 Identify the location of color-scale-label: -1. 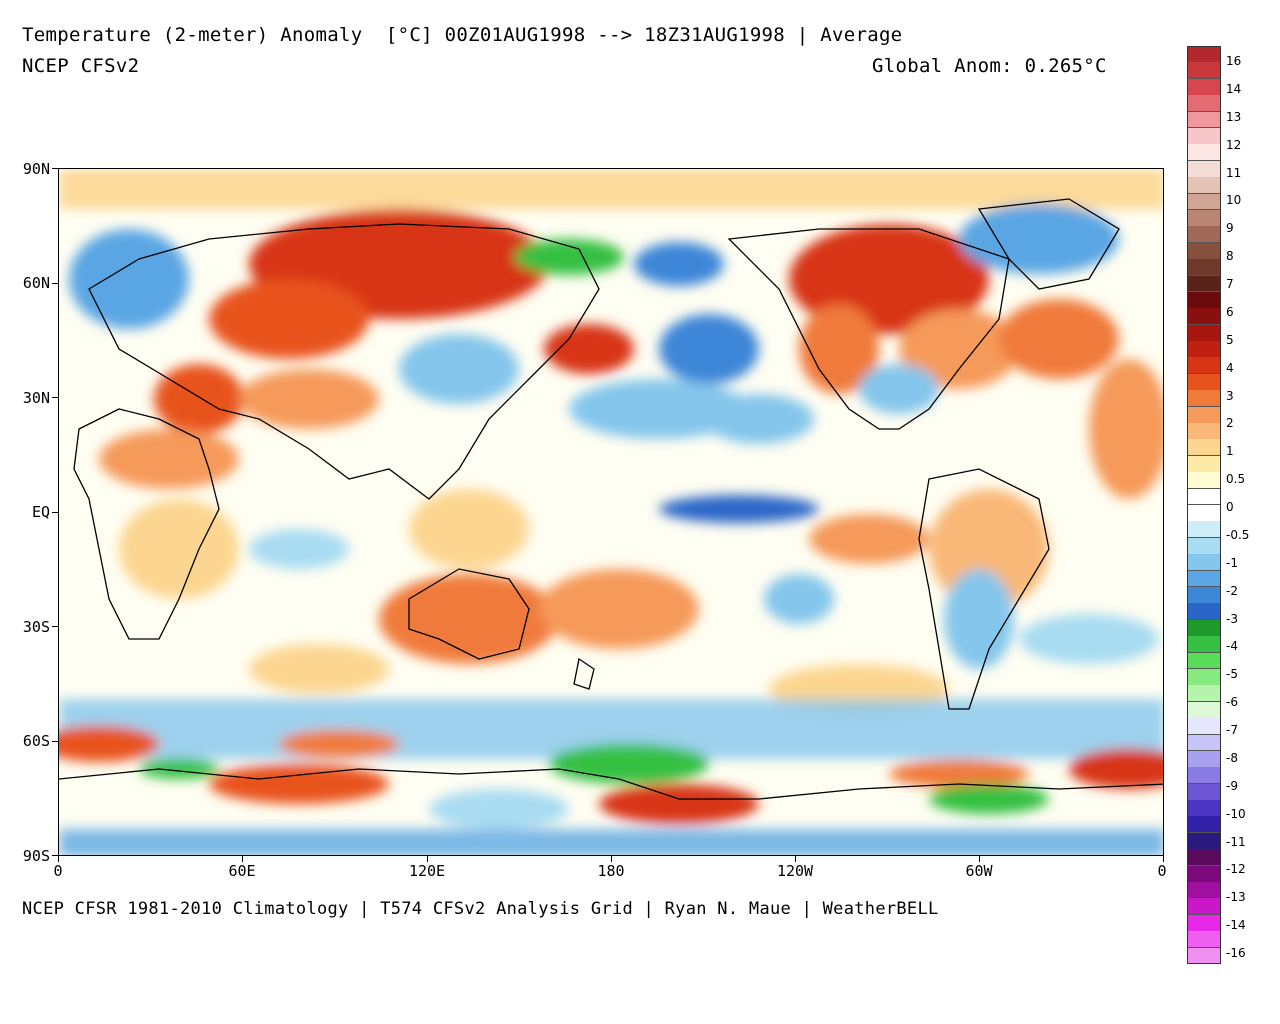
(1232, 562).